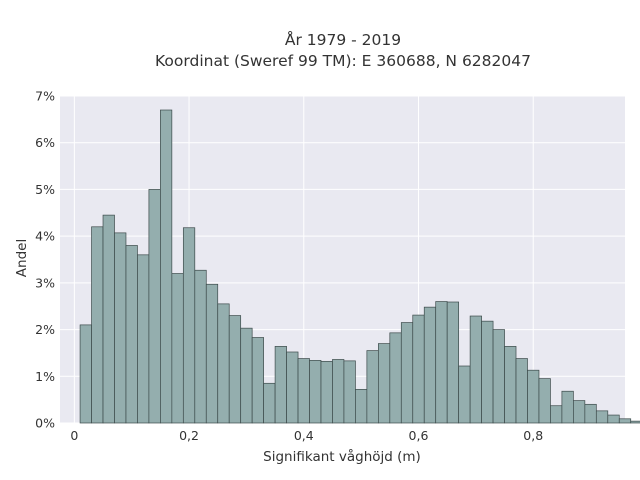 Image resolution: width=640 pixels, height=480 pixels. I want to click on x-tick-label: 0, so click(74, 435).